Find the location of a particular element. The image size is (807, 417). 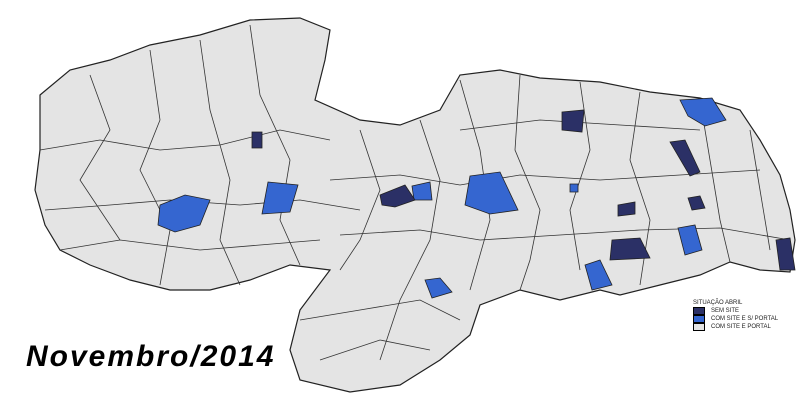

legend-item-com-site-sem-portal: COM SITE E S/ PORTAL is located at coordinates (735, 319).